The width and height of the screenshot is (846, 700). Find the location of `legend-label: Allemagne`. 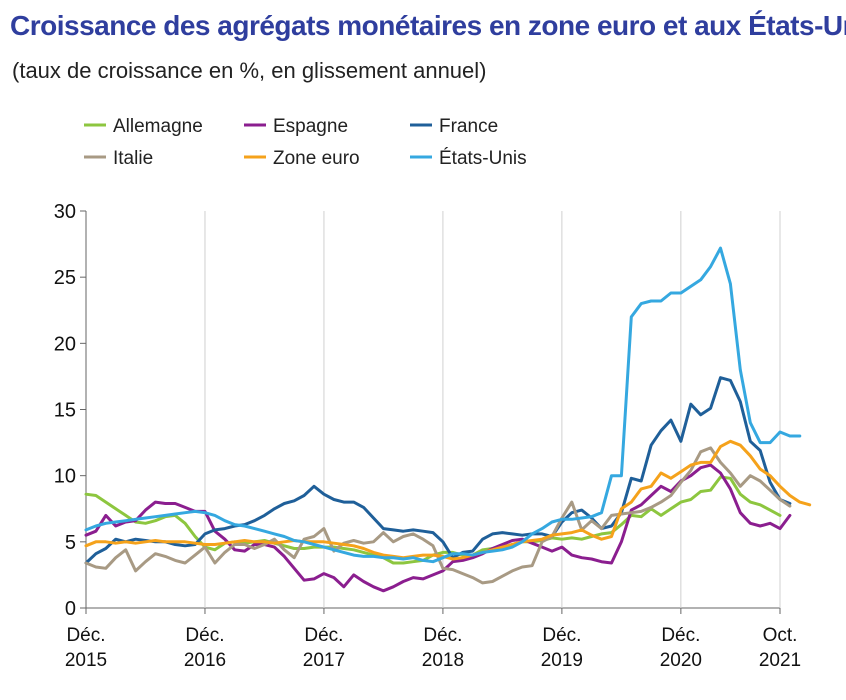

legend-label: Allemagne is located at coordinates (158, 126).